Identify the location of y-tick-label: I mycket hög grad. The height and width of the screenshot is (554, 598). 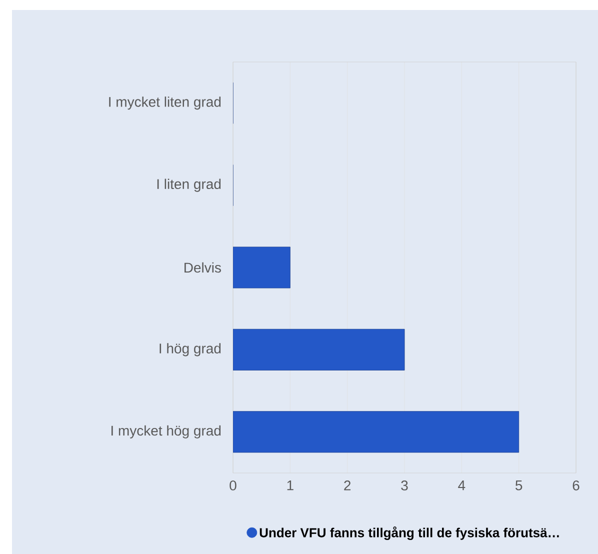
(166, 431).